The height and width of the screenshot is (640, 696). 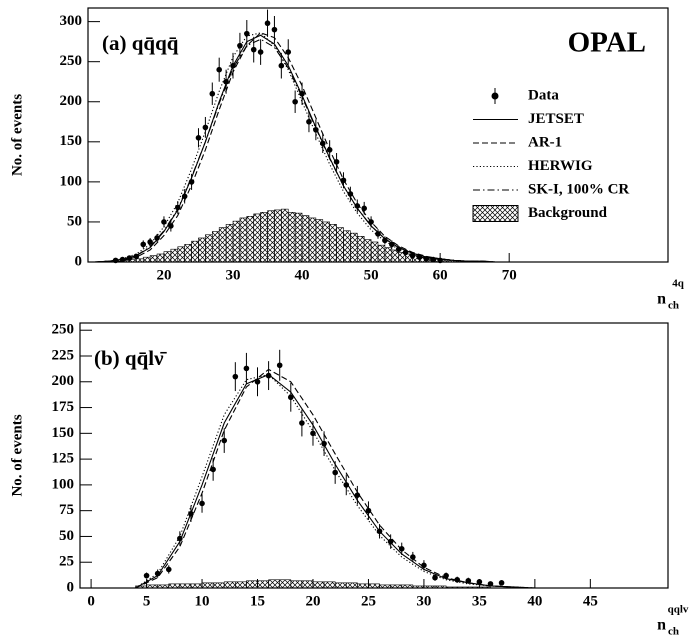 I want to click on x-tick-label: 35, so click(x=479, y=601).